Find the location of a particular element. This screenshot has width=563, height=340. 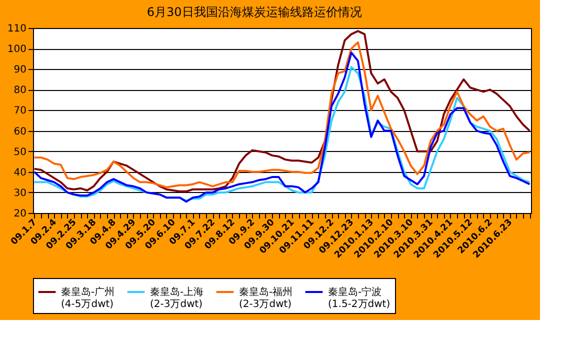

y-tick-label: 50 is located at coordinates (20, 152).